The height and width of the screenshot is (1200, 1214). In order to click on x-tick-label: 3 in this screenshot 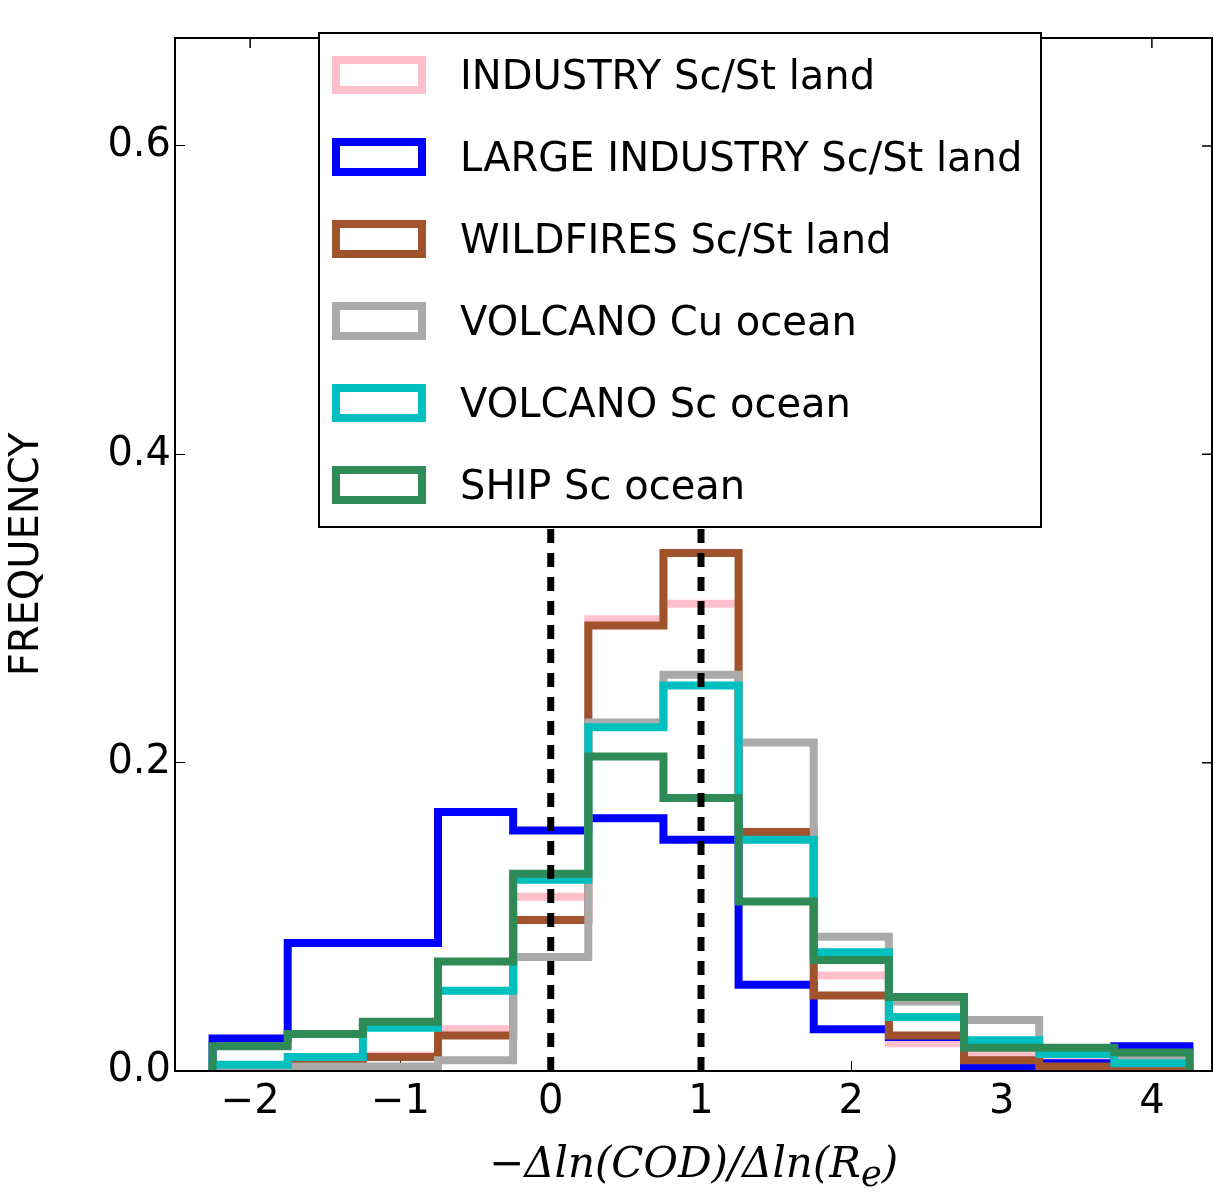, I will do `click(1001, 1099)`.